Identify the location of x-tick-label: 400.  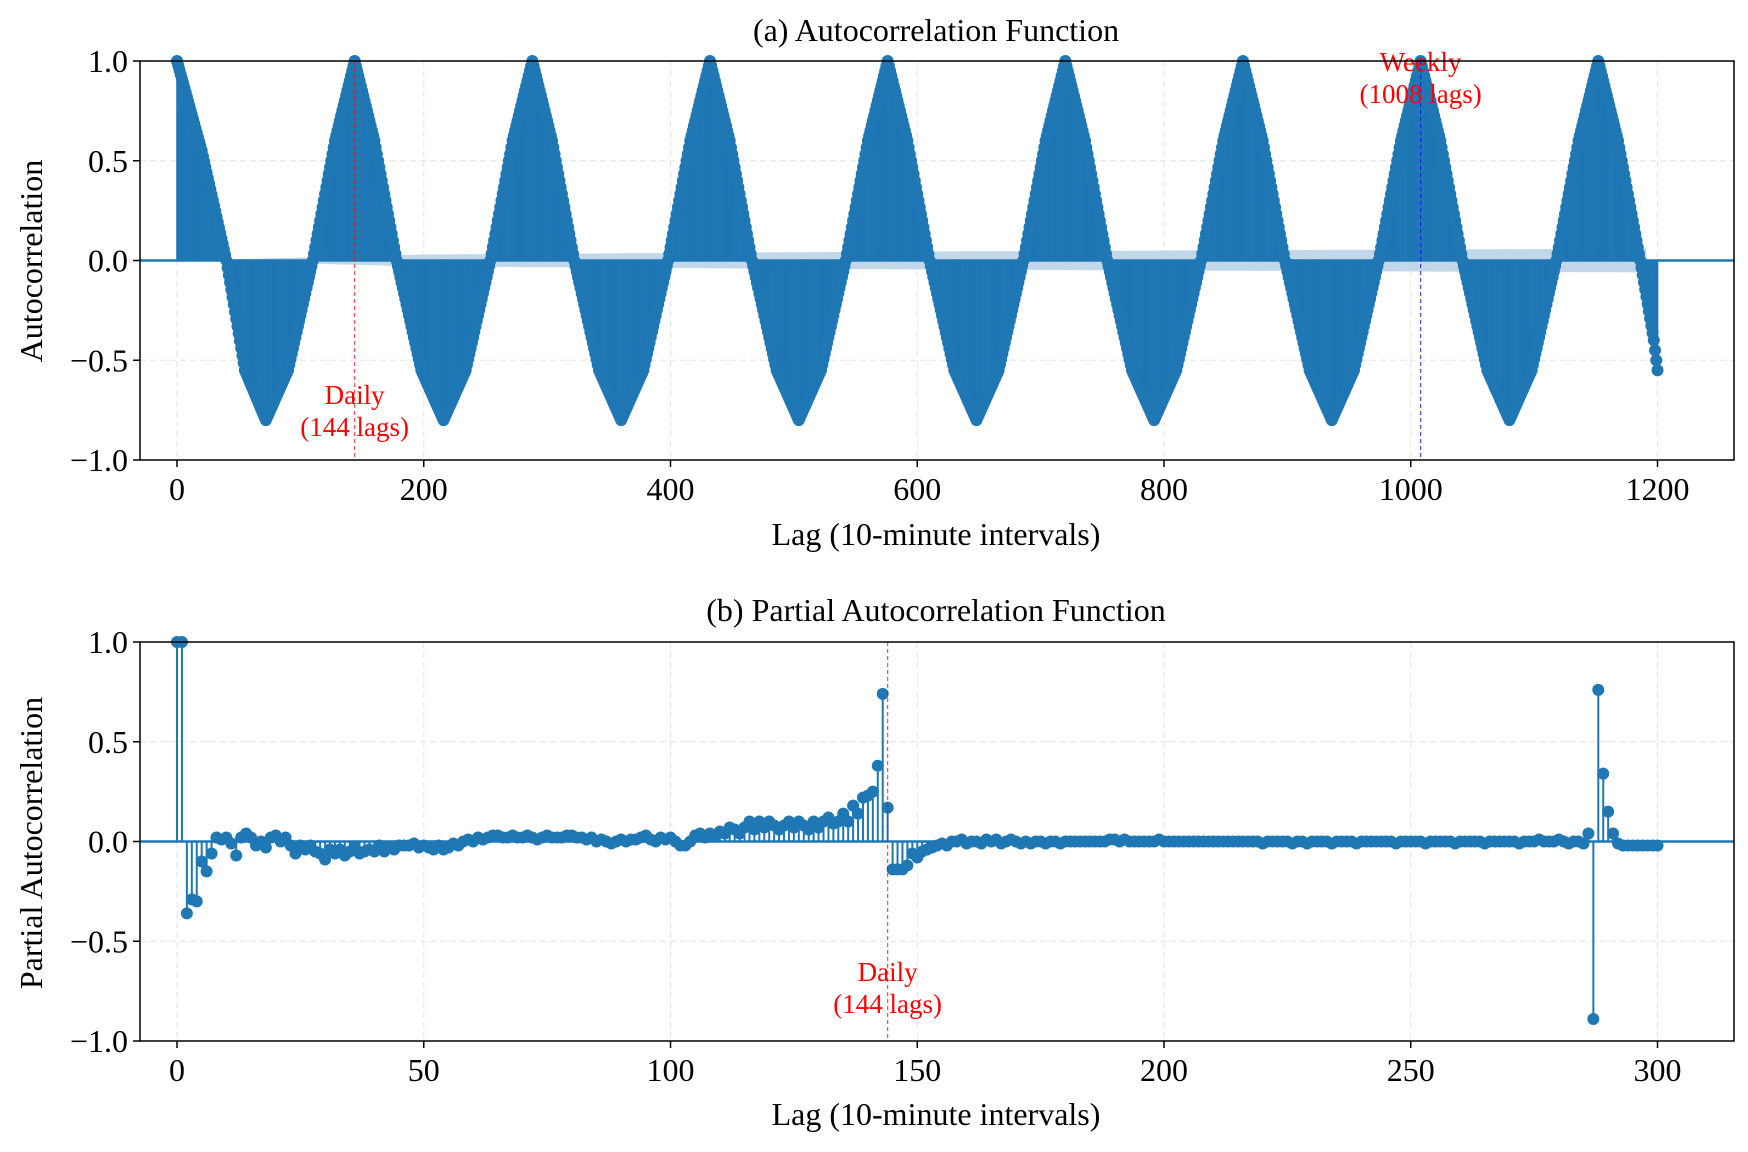
(671, 489).